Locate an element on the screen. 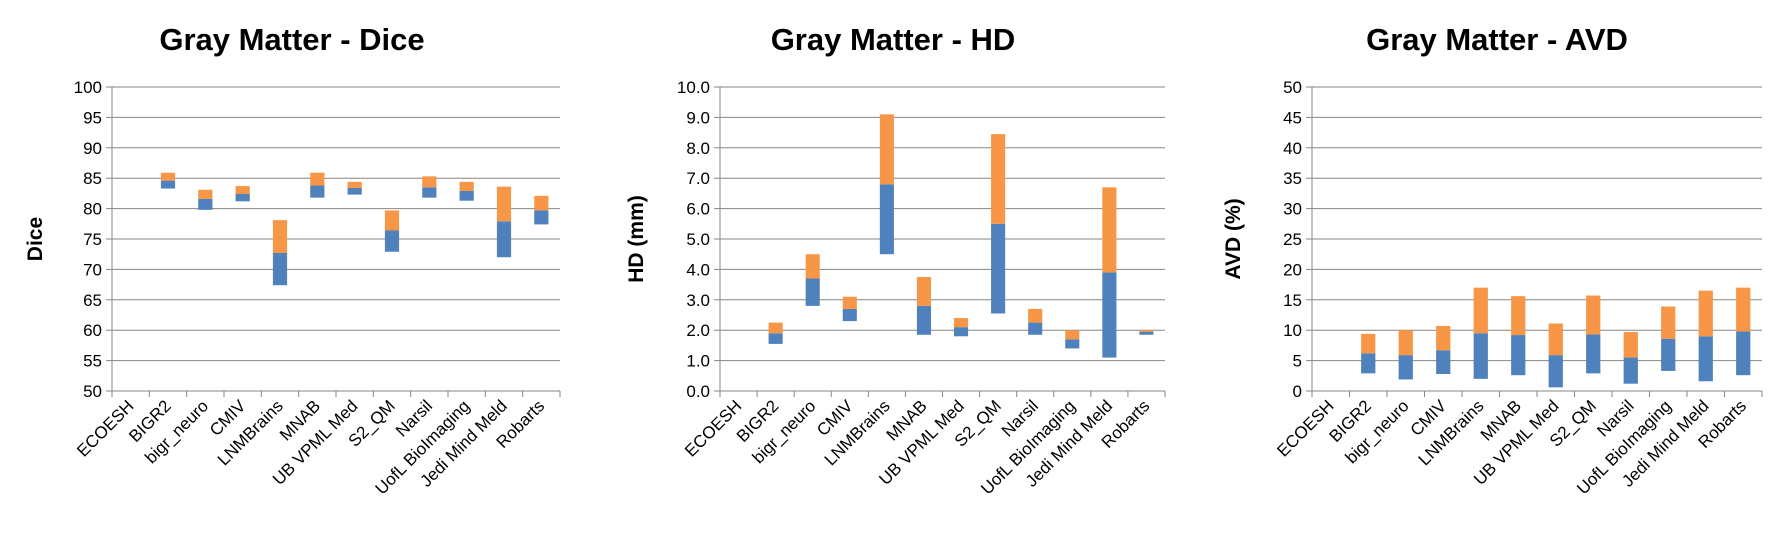  y-axis-label: HD (mm) is located at coordinates (636, 239).